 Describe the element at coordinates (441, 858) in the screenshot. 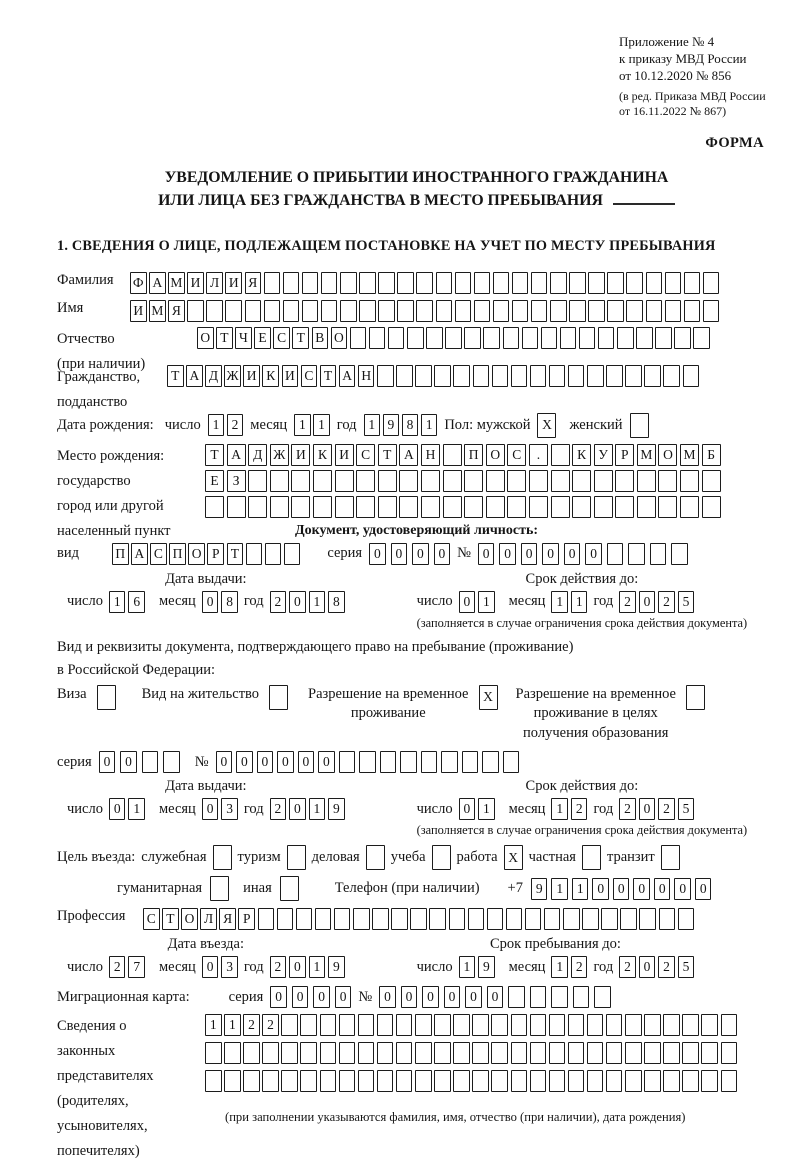

I see `purpose-study-checkbox` at that location.